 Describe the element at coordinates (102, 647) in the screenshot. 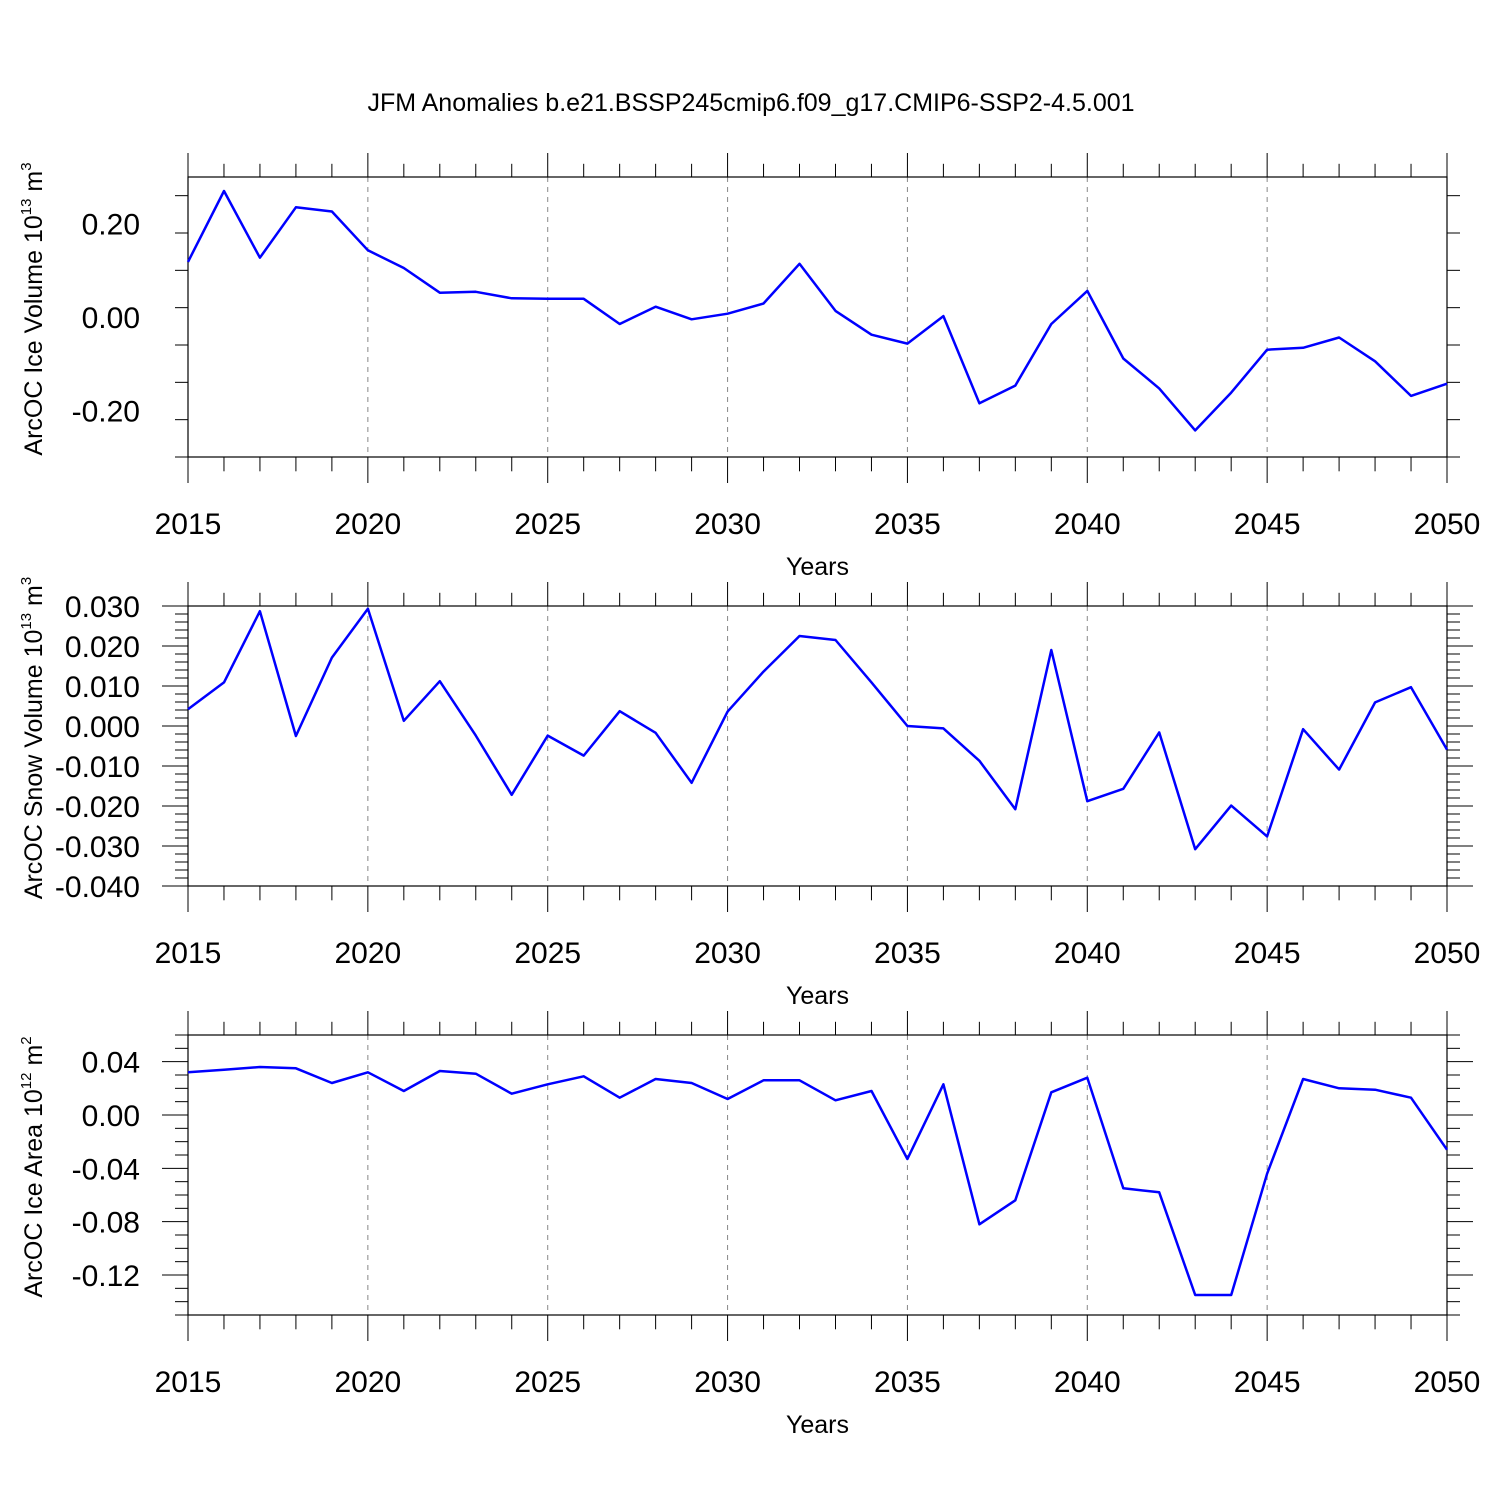

I see `y-tick-label: 0.020` at that location.